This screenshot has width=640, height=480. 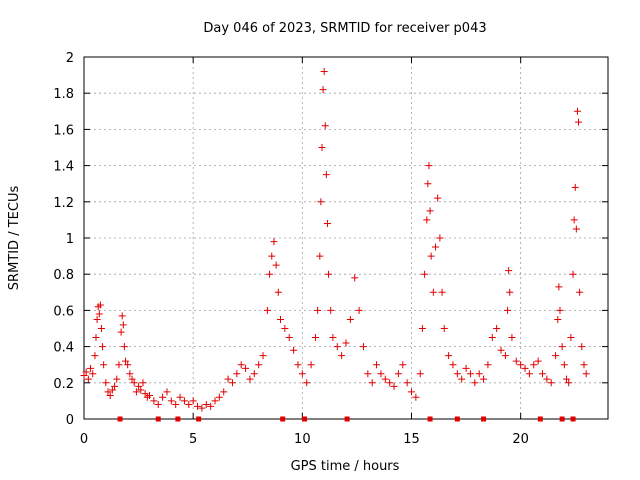 I want to click on y-tick-label: 0.4, so click(x=63, y=348).